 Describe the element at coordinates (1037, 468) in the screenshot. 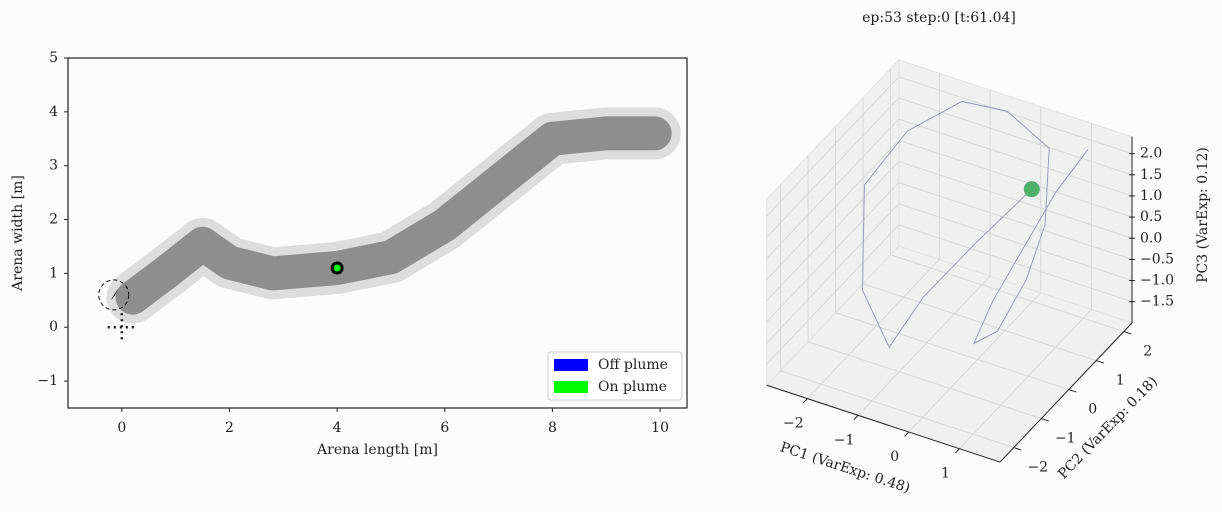

I see `y-tick-label: −2` at that location.